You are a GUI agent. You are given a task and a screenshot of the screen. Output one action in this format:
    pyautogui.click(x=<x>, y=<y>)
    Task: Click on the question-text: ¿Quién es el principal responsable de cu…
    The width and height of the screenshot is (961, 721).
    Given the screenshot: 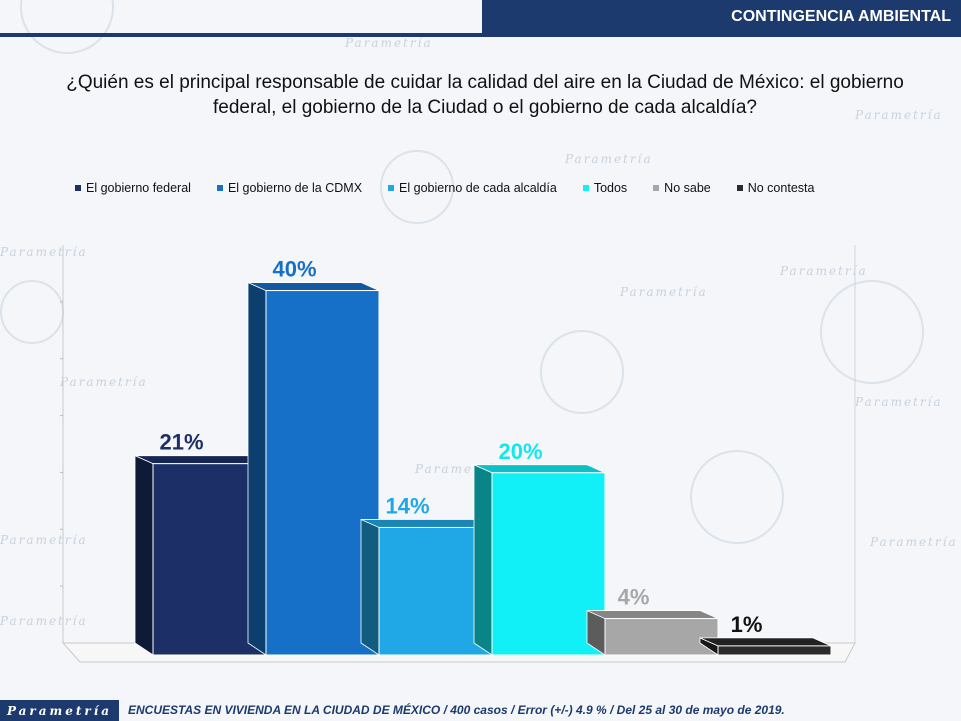 What is the action you would take?
    pyautogui.click(x=485, y=95)
    